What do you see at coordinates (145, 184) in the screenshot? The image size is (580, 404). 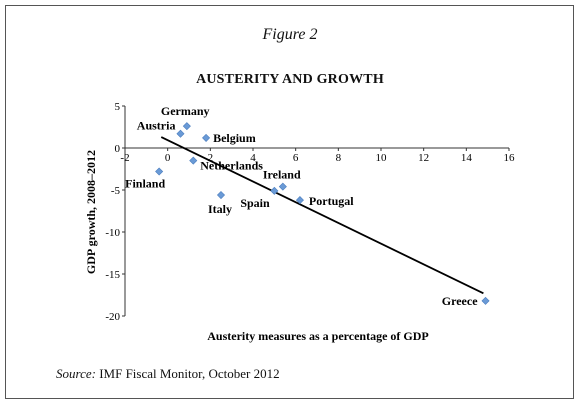 I see `point-label-finland: Finland` at bounding box center [145, 184].